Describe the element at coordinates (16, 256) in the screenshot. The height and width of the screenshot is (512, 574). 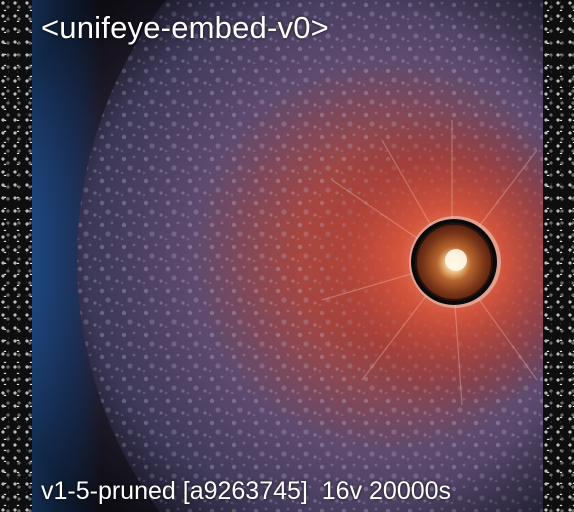
I see `left-noise-border` at that location.